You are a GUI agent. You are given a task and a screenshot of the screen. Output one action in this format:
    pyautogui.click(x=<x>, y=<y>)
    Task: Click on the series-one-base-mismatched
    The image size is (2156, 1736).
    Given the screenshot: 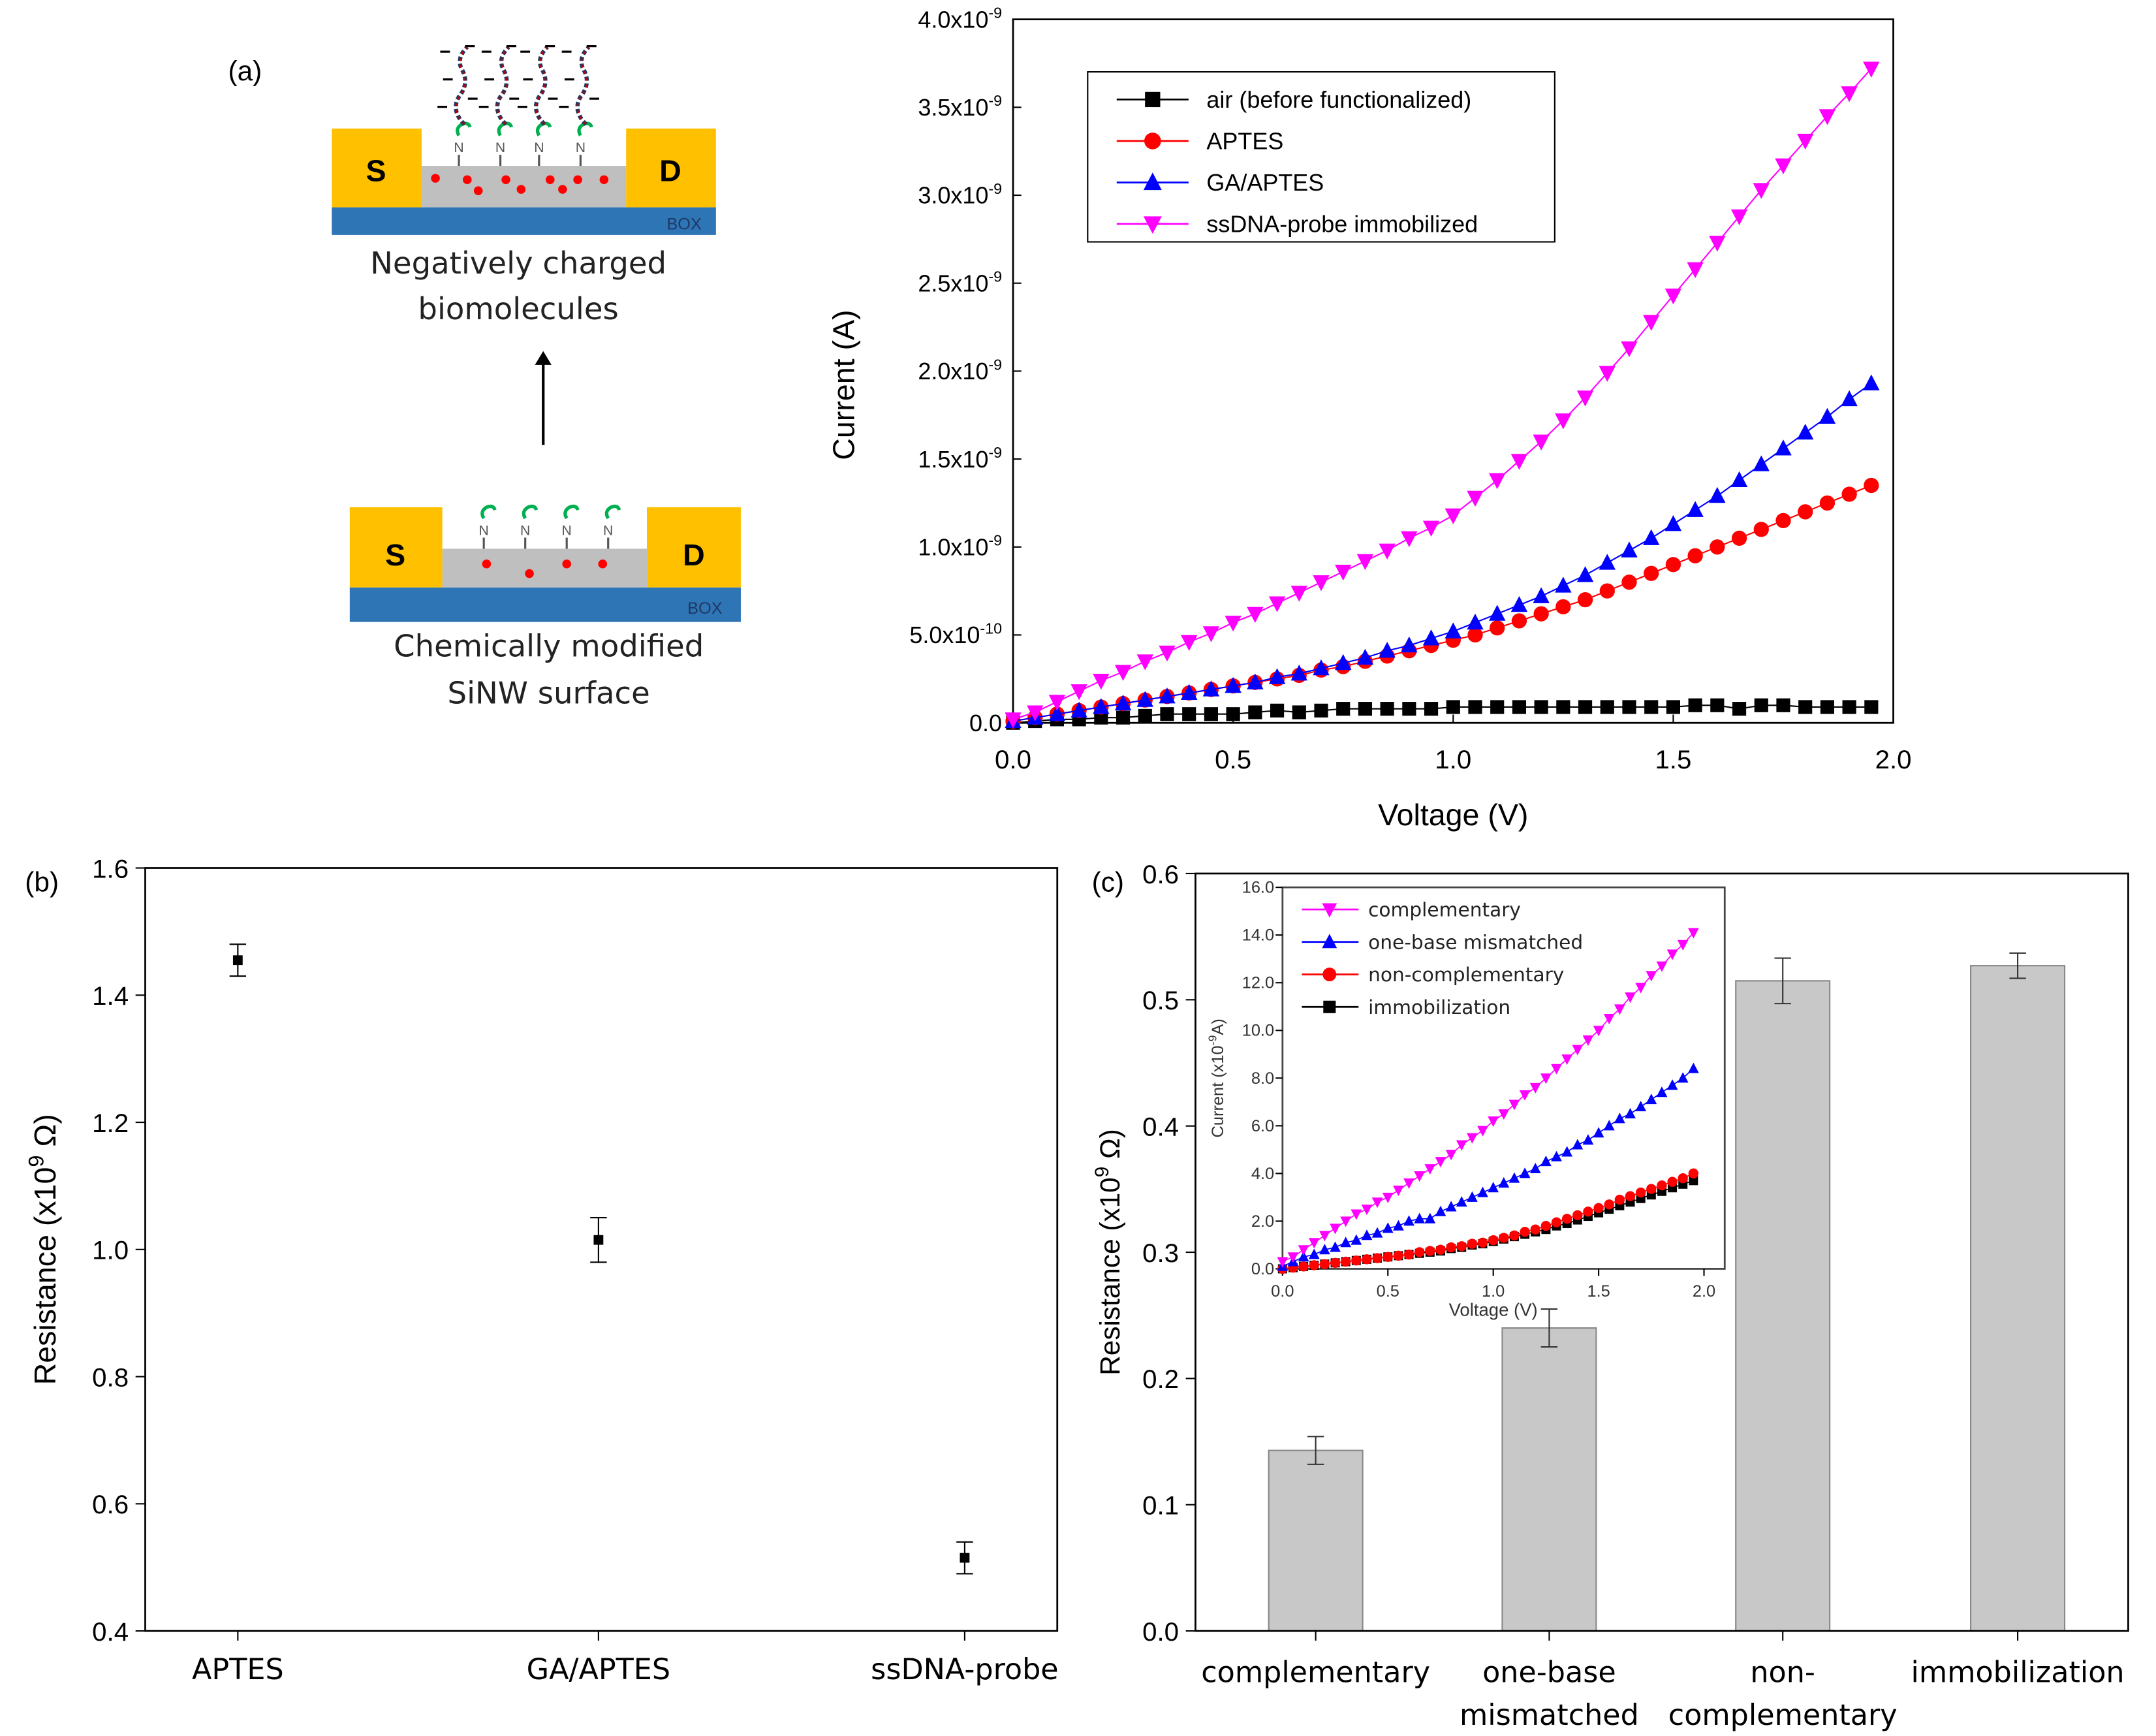 What is the action you would take?
    pyautogui.click(x=1488, y=1166)
    